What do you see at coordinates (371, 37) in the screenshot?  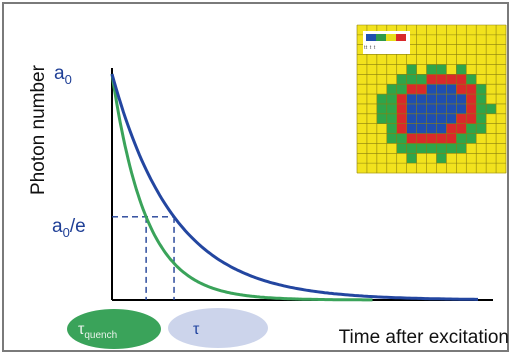 I see `inset-legend-swatch` at bounding box center [371, 37].